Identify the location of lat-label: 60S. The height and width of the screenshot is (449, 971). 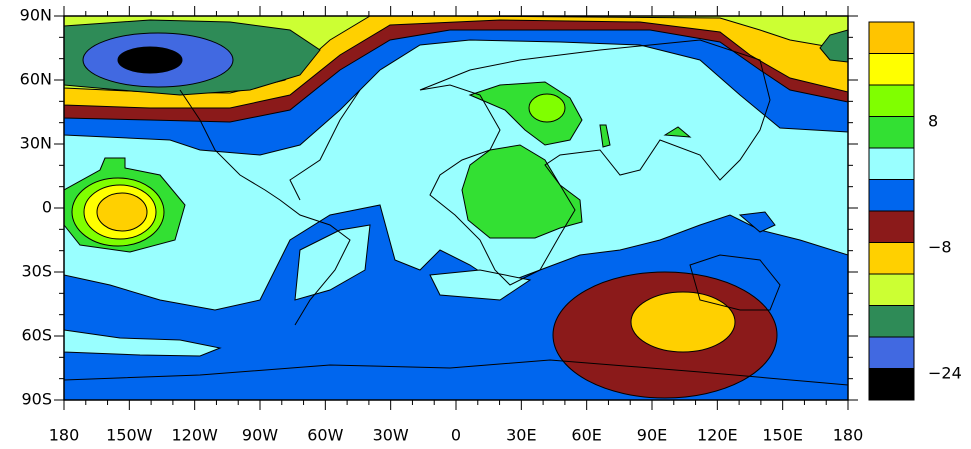
(36, 335).